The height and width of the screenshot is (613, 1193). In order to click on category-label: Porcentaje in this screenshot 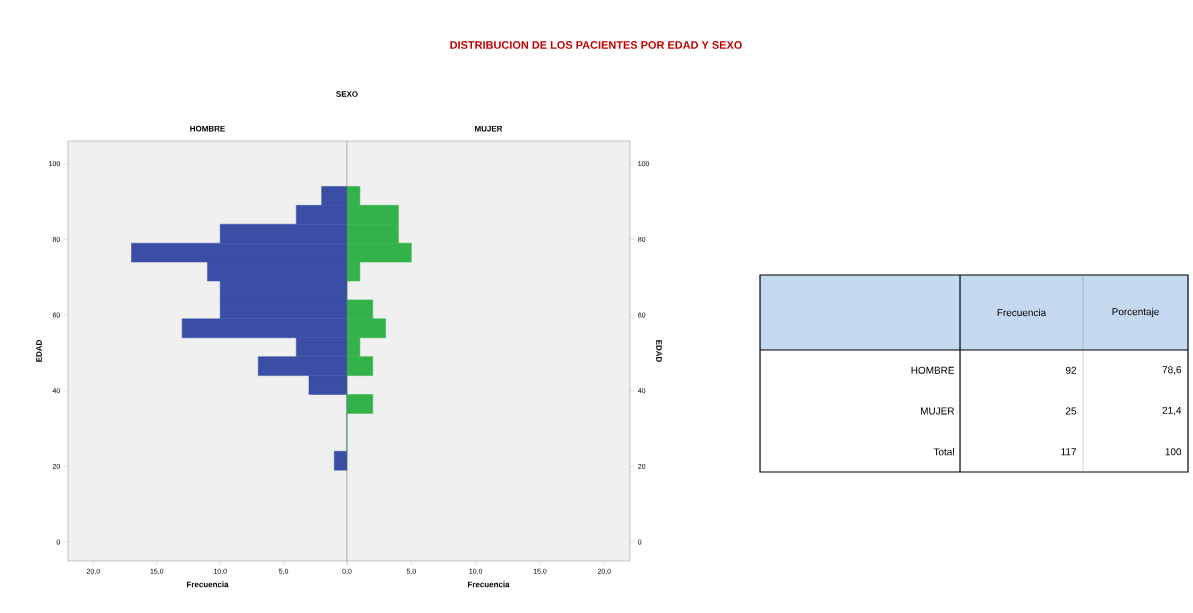, I will do `click(1135, 312)`.